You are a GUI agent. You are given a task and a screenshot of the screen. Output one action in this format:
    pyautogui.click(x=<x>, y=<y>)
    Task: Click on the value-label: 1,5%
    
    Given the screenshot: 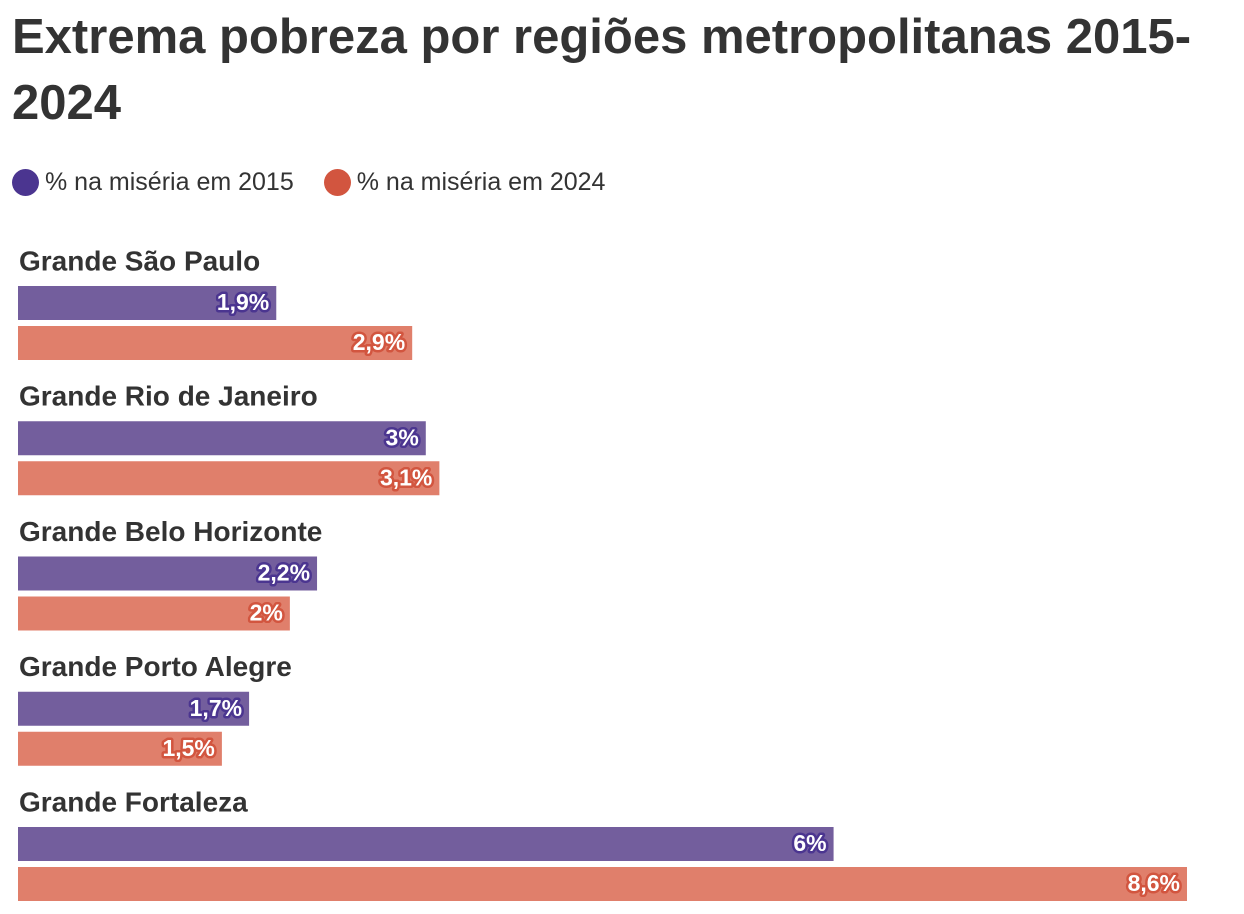 What is the action you would take?
    pyautogui.click(x=188, y=748)
    